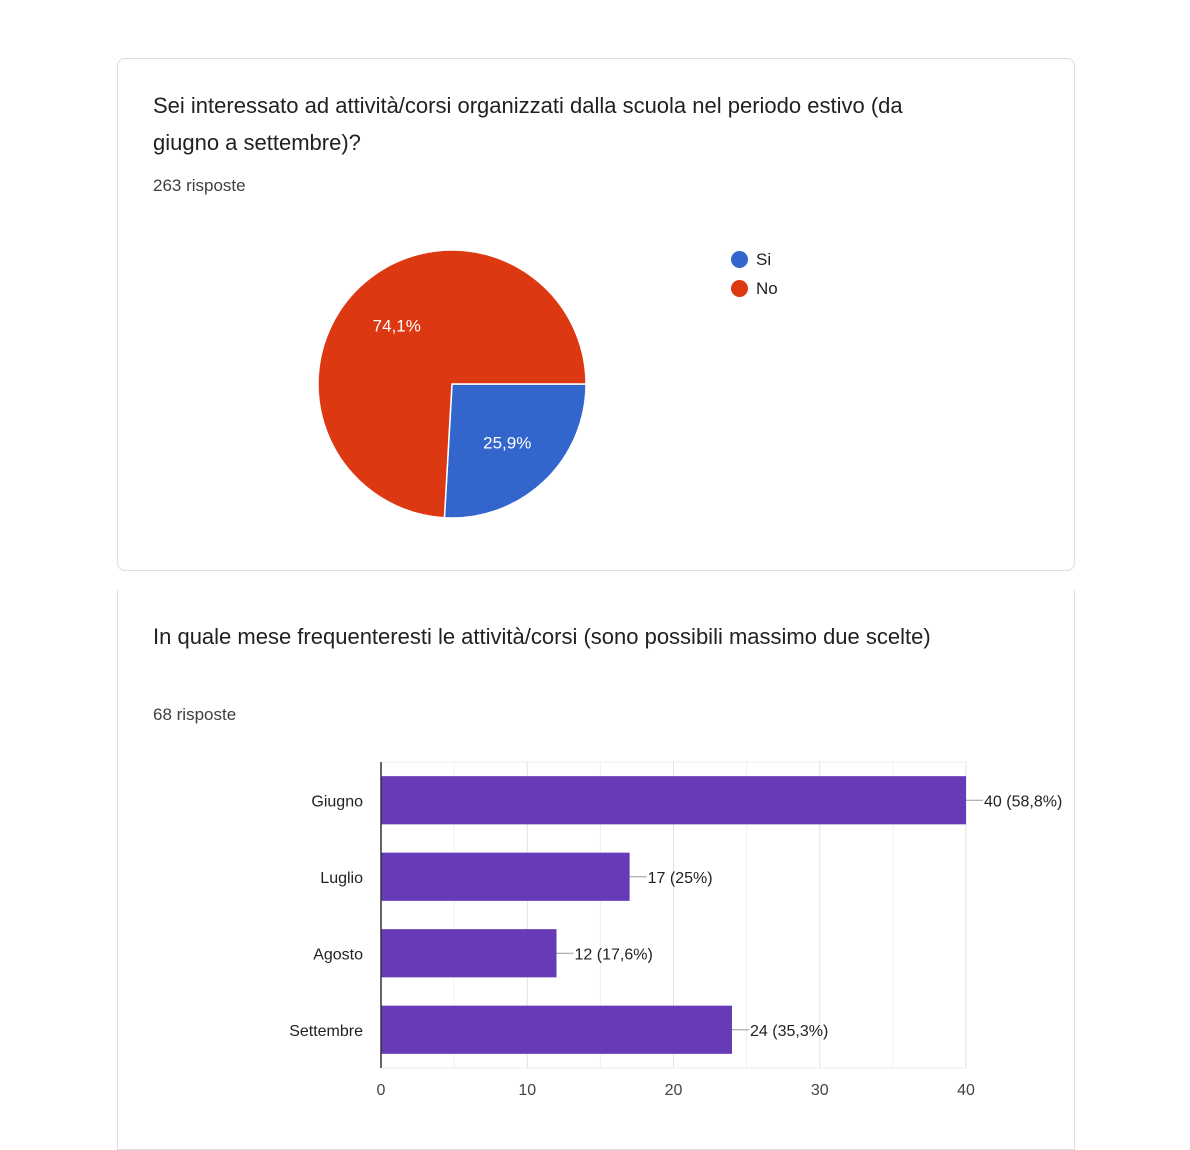 The height and width of the screenshot is (1150, 1190). What do you see at coordinates (674, 1090) in the screenshot?
I see `x-tick-label: 20` at bounding box center [674, 1090].